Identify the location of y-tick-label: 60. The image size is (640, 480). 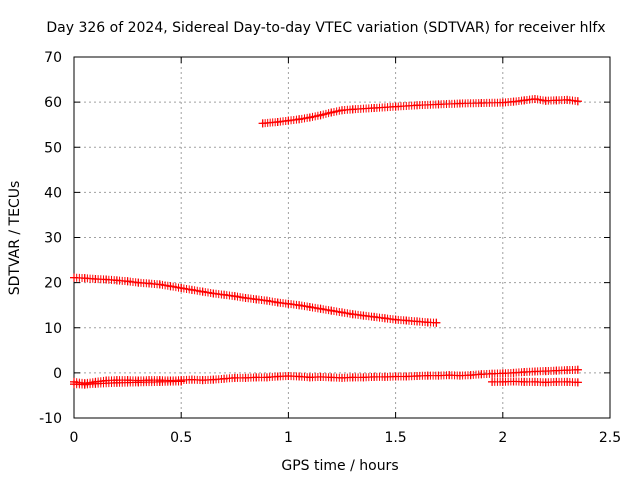
(53, 103).